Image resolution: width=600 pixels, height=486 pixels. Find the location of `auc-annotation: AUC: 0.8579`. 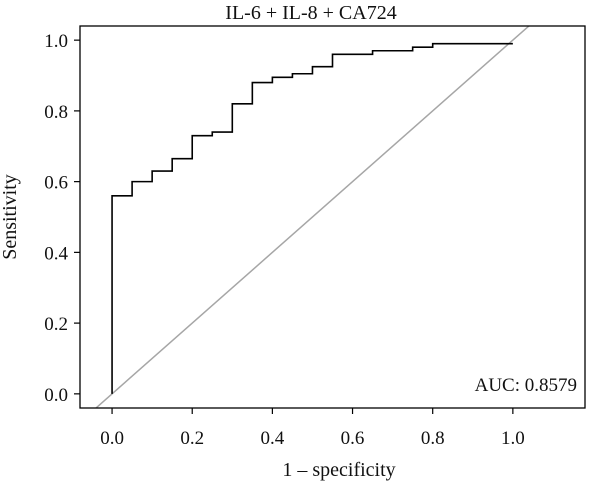

auc-annotation: AUC: 0.8579 is located at coordinates (526, 385).